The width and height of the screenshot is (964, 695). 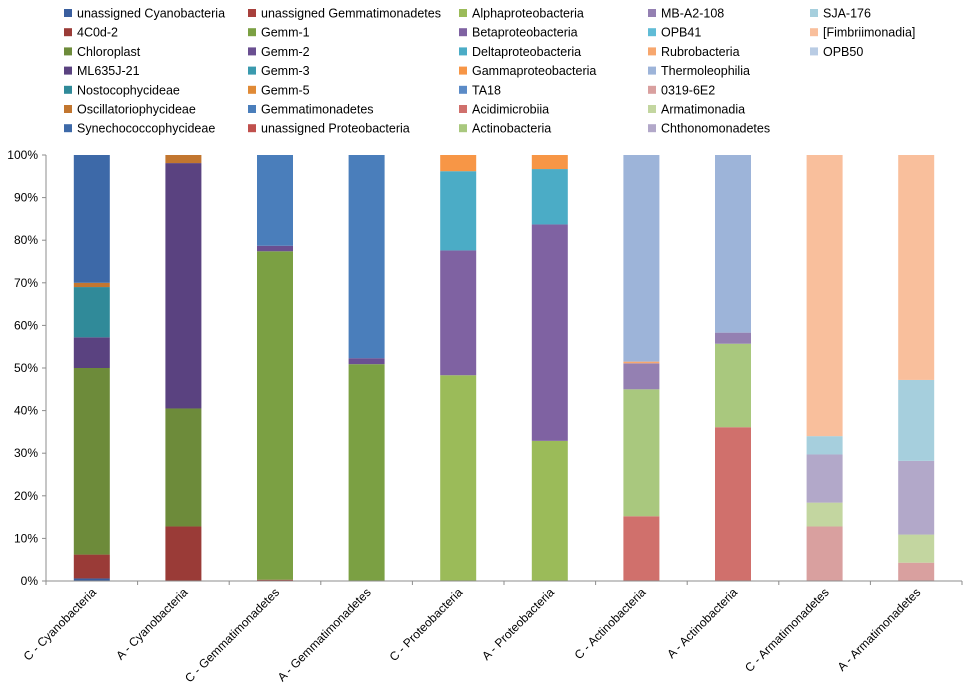 What do you see at coordinates (275, 580) in the screenshot?
I see `bar-segment-unassigned-gemmatimonadetes` at bounding box center [275, 580].